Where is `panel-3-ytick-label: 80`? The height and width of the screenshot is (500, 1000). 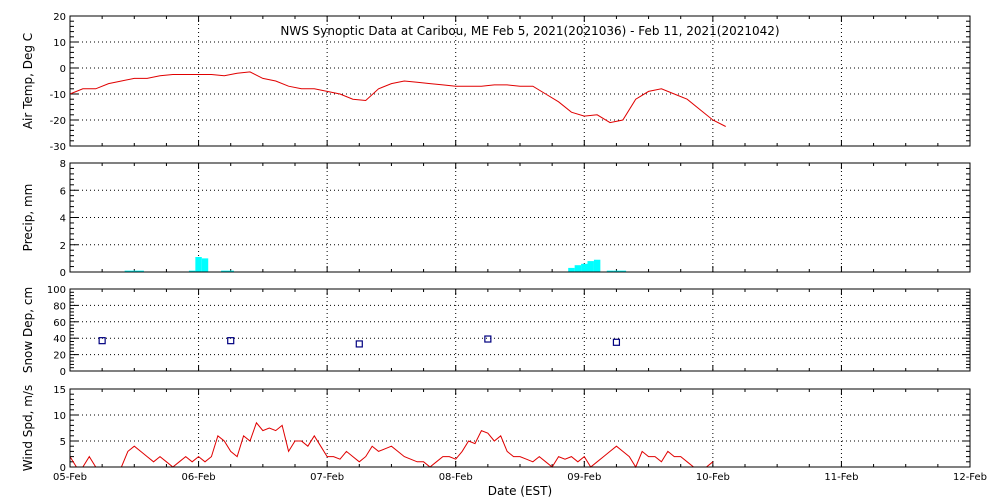 panel-3-ytick-label: 80 is located at coordinates (59, 306).